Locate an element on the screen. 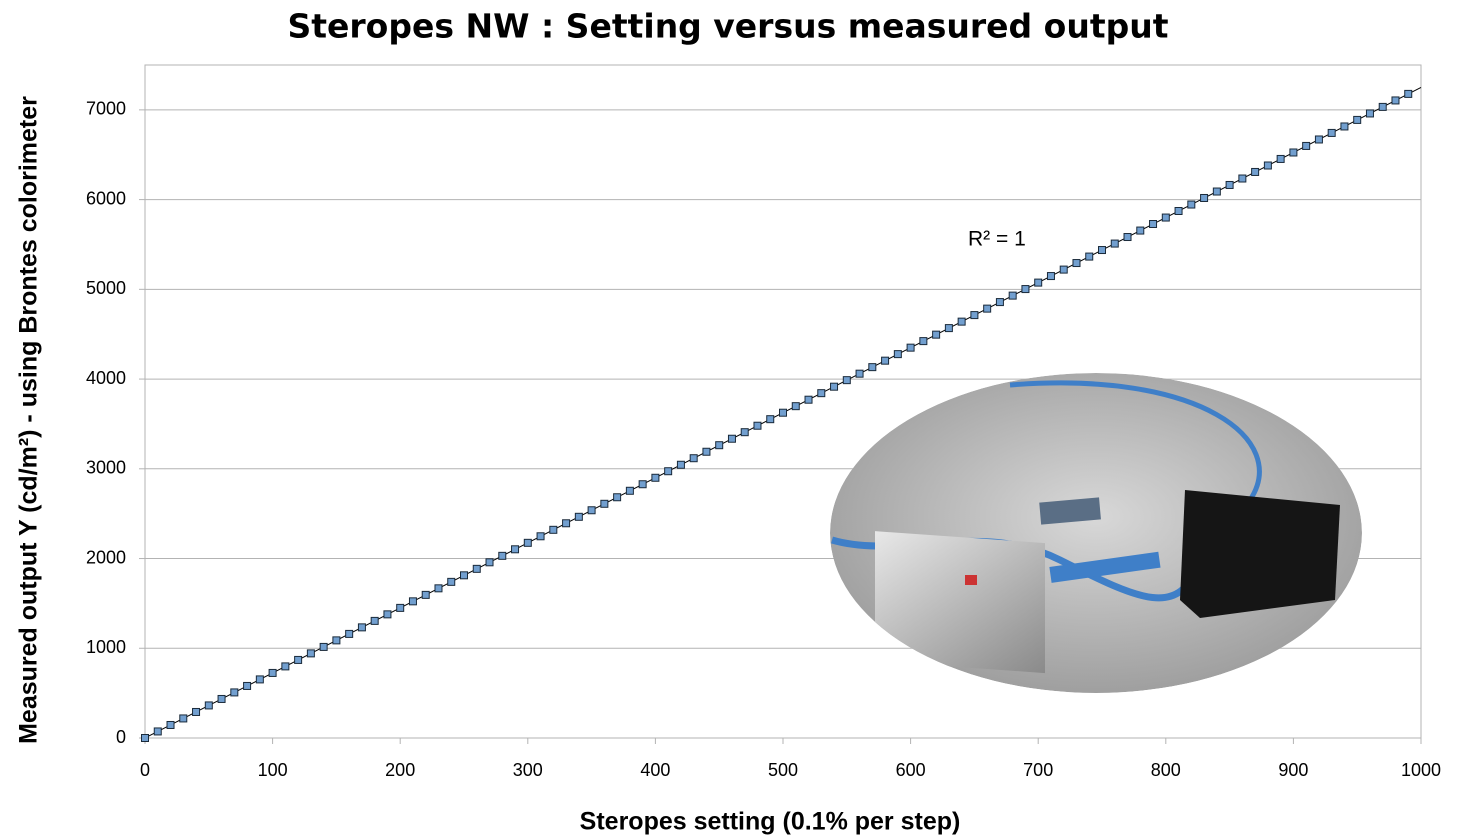 The image size is (1466, 840). annotation: R² = 1 is located at coordinates (997, 239).